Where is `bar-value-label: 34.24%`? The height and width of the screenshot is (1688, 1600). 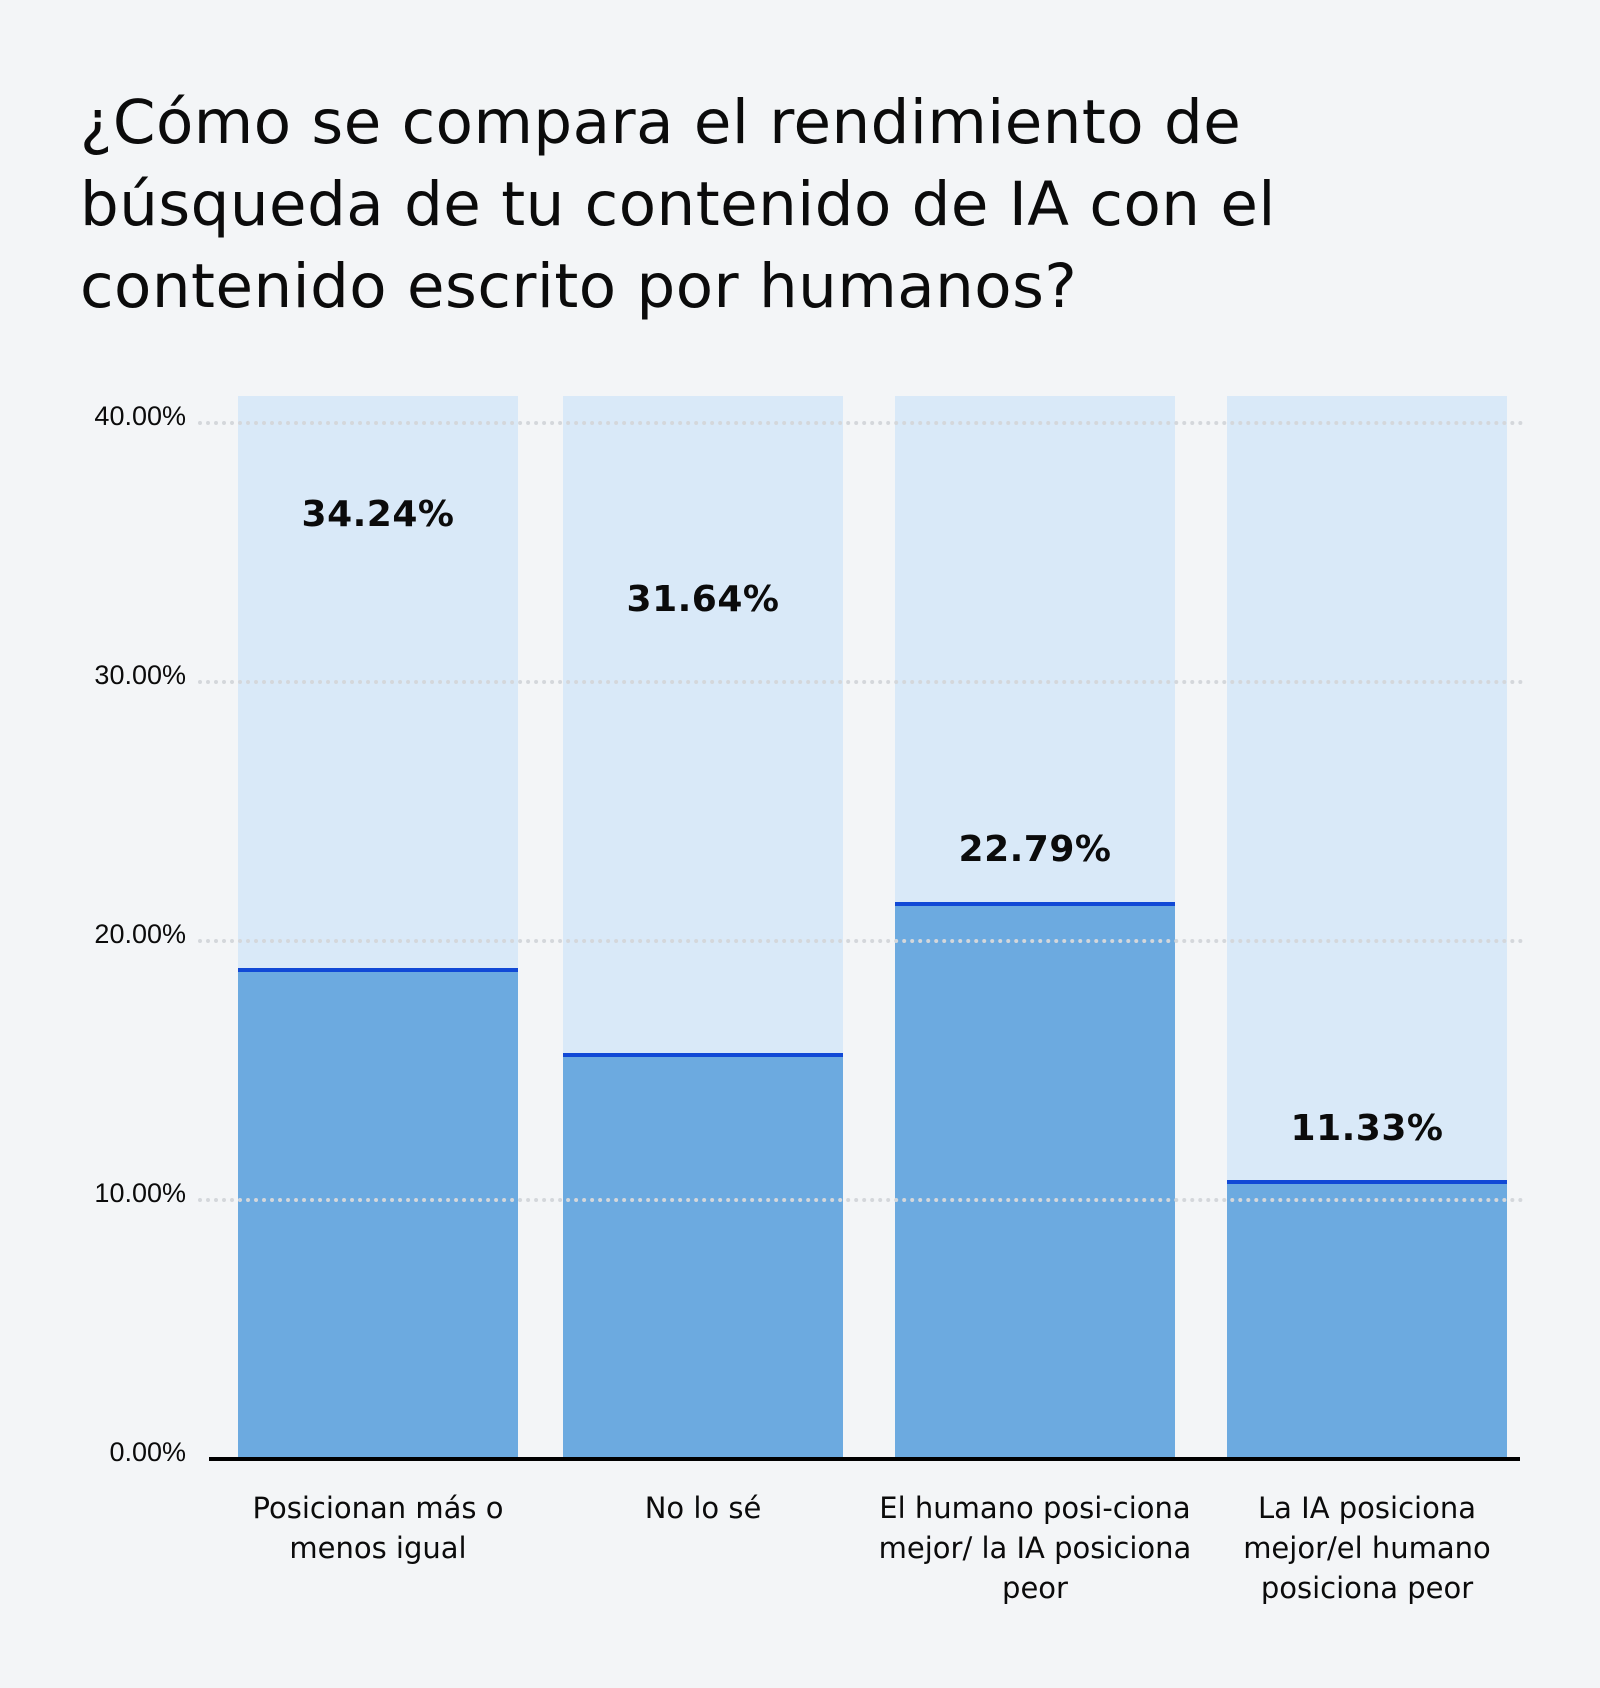
bar-value-label: 34.24% is located at coordinates (378, 514).